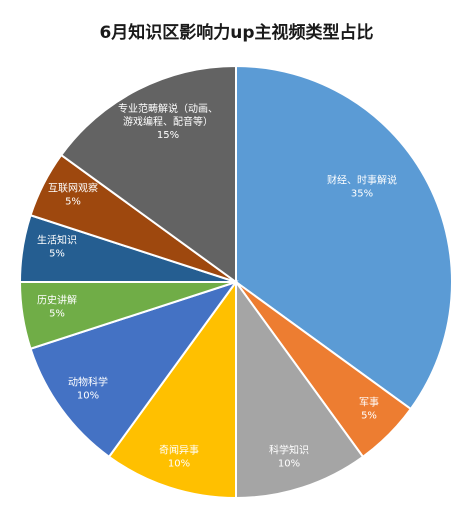  Describe the element at coordinates (73, 202) in the screenshot. I see `slice-pct-7: 5%` at that location.